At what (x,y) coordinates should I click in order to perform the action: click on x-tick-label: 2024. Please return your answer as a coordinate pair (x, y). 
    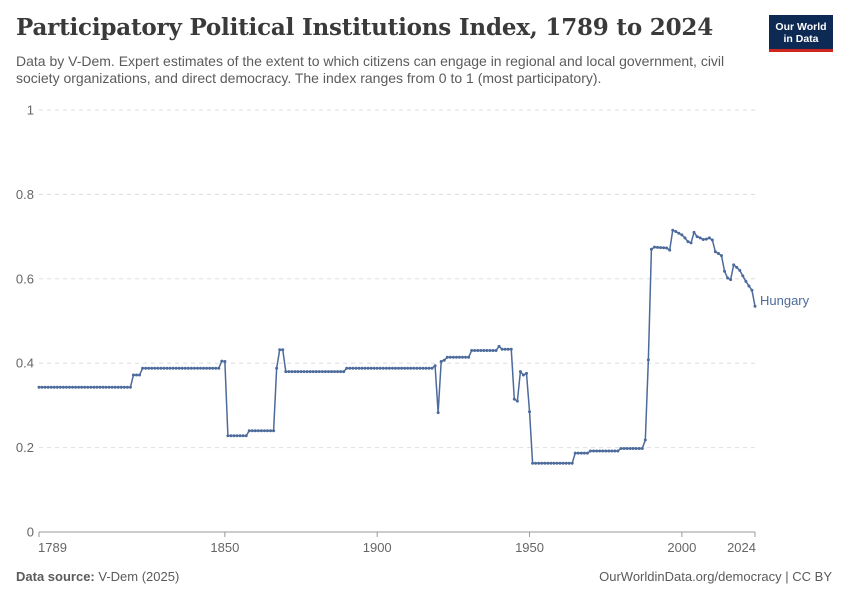
    Looking at the image, I should click on (741, 547).